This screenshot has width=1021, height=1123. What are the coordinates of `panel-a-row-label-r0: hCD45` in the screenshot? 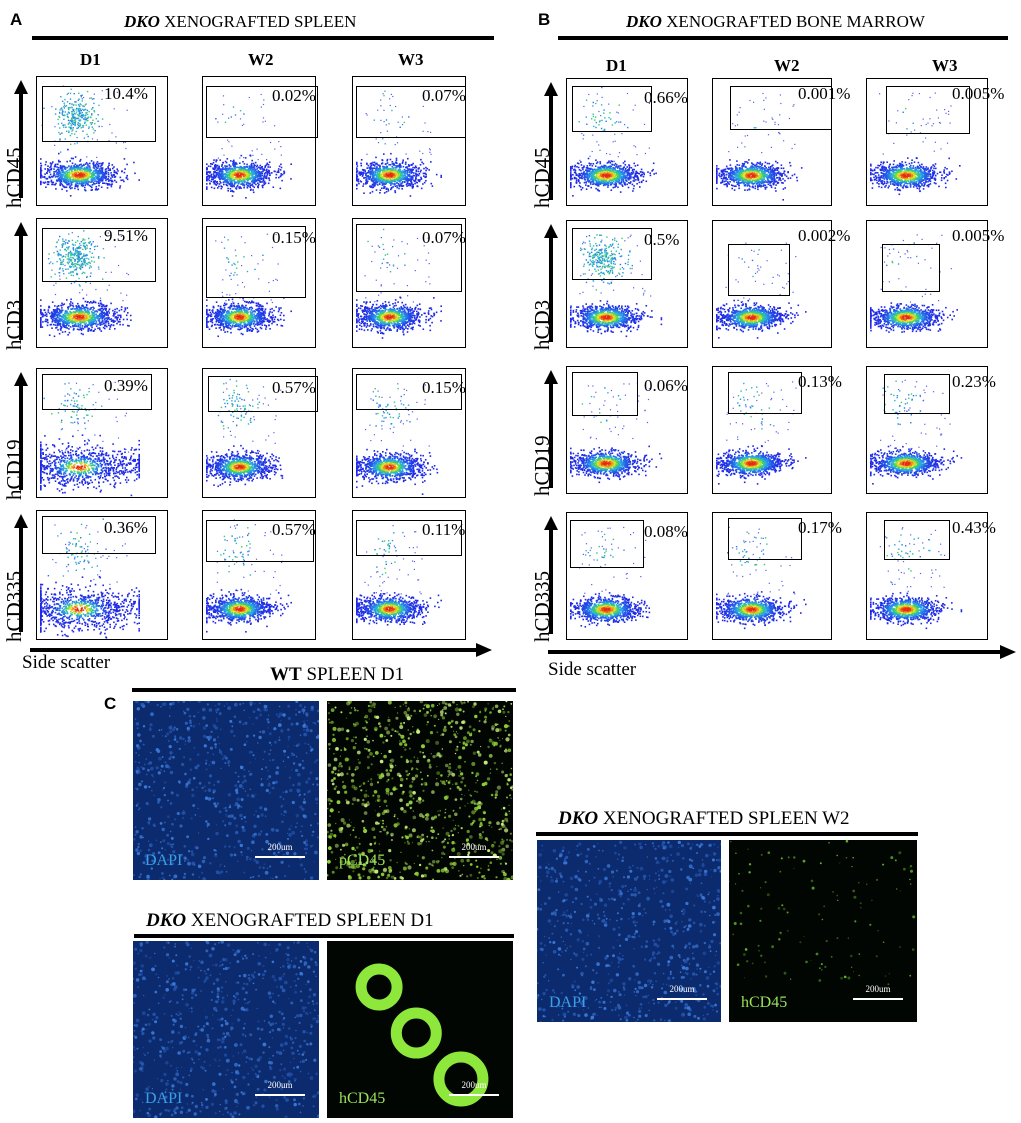 It's located at (14, 177).